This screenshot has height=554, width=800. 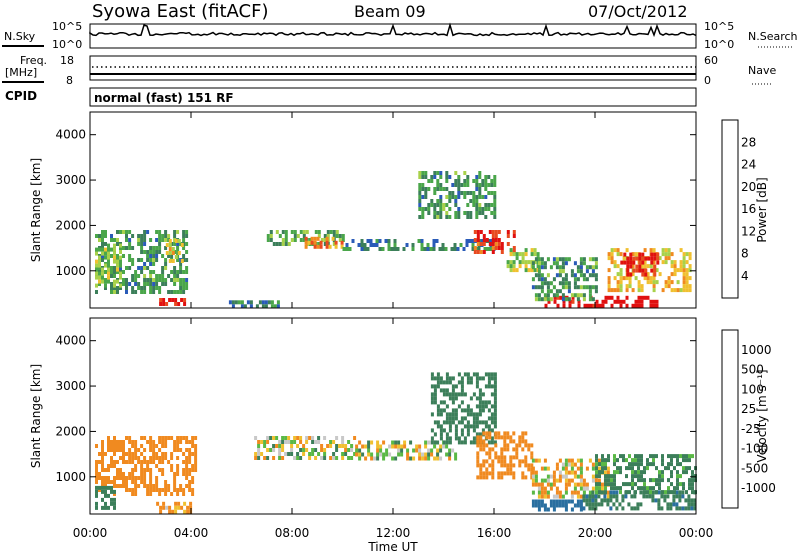 What do you see at coordinates (745, 276) in the screenshot?
I see `colorbar-tick-label: 4` at bounding box center [745, 276].